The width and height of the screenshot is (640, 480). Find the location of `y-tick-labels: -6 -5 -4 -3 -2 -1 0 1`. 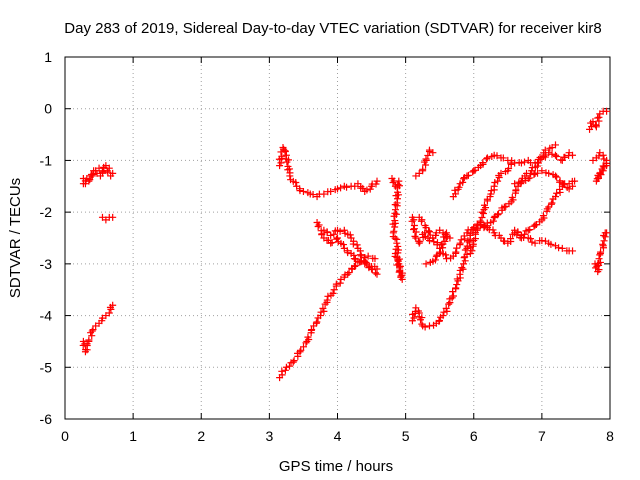

y-tick-labels: -6 -5 -4 -3 -2 -1 0 1 is located at coordinates (46, 238).